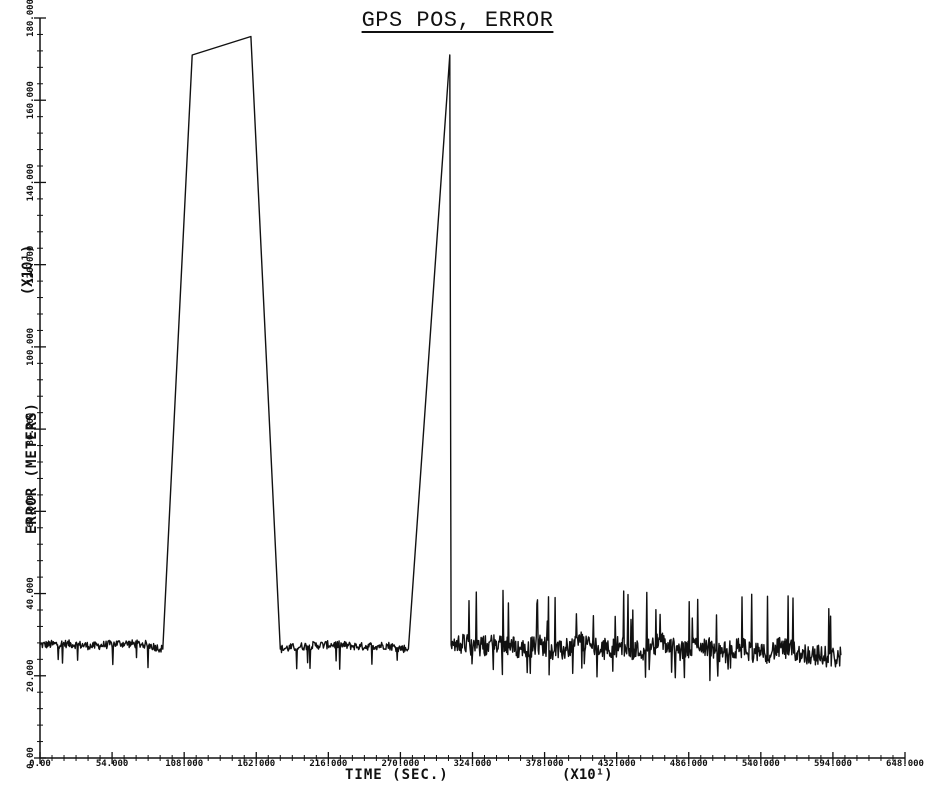  I want to click on y-tick-label: 80.000, so click(31, 429).